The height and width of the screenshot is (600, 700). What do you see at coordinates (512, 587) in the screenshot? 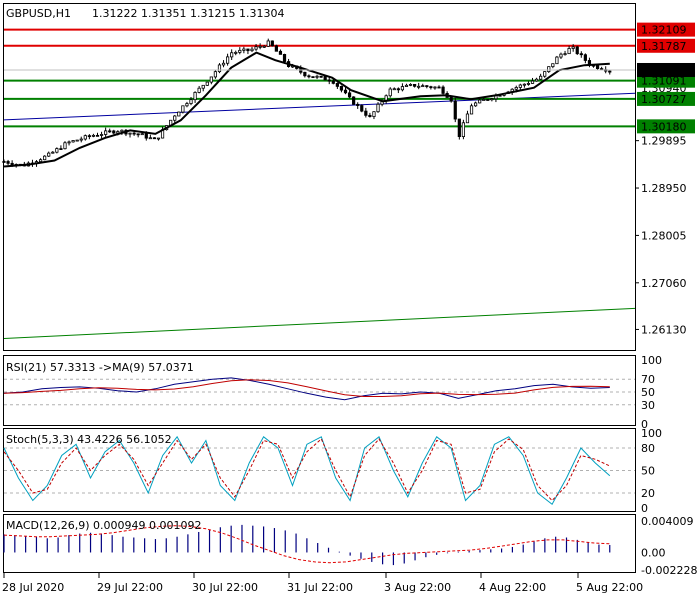
I see `x-tick-label: 4 Aug 22:00` at bounding box center [512, 587].